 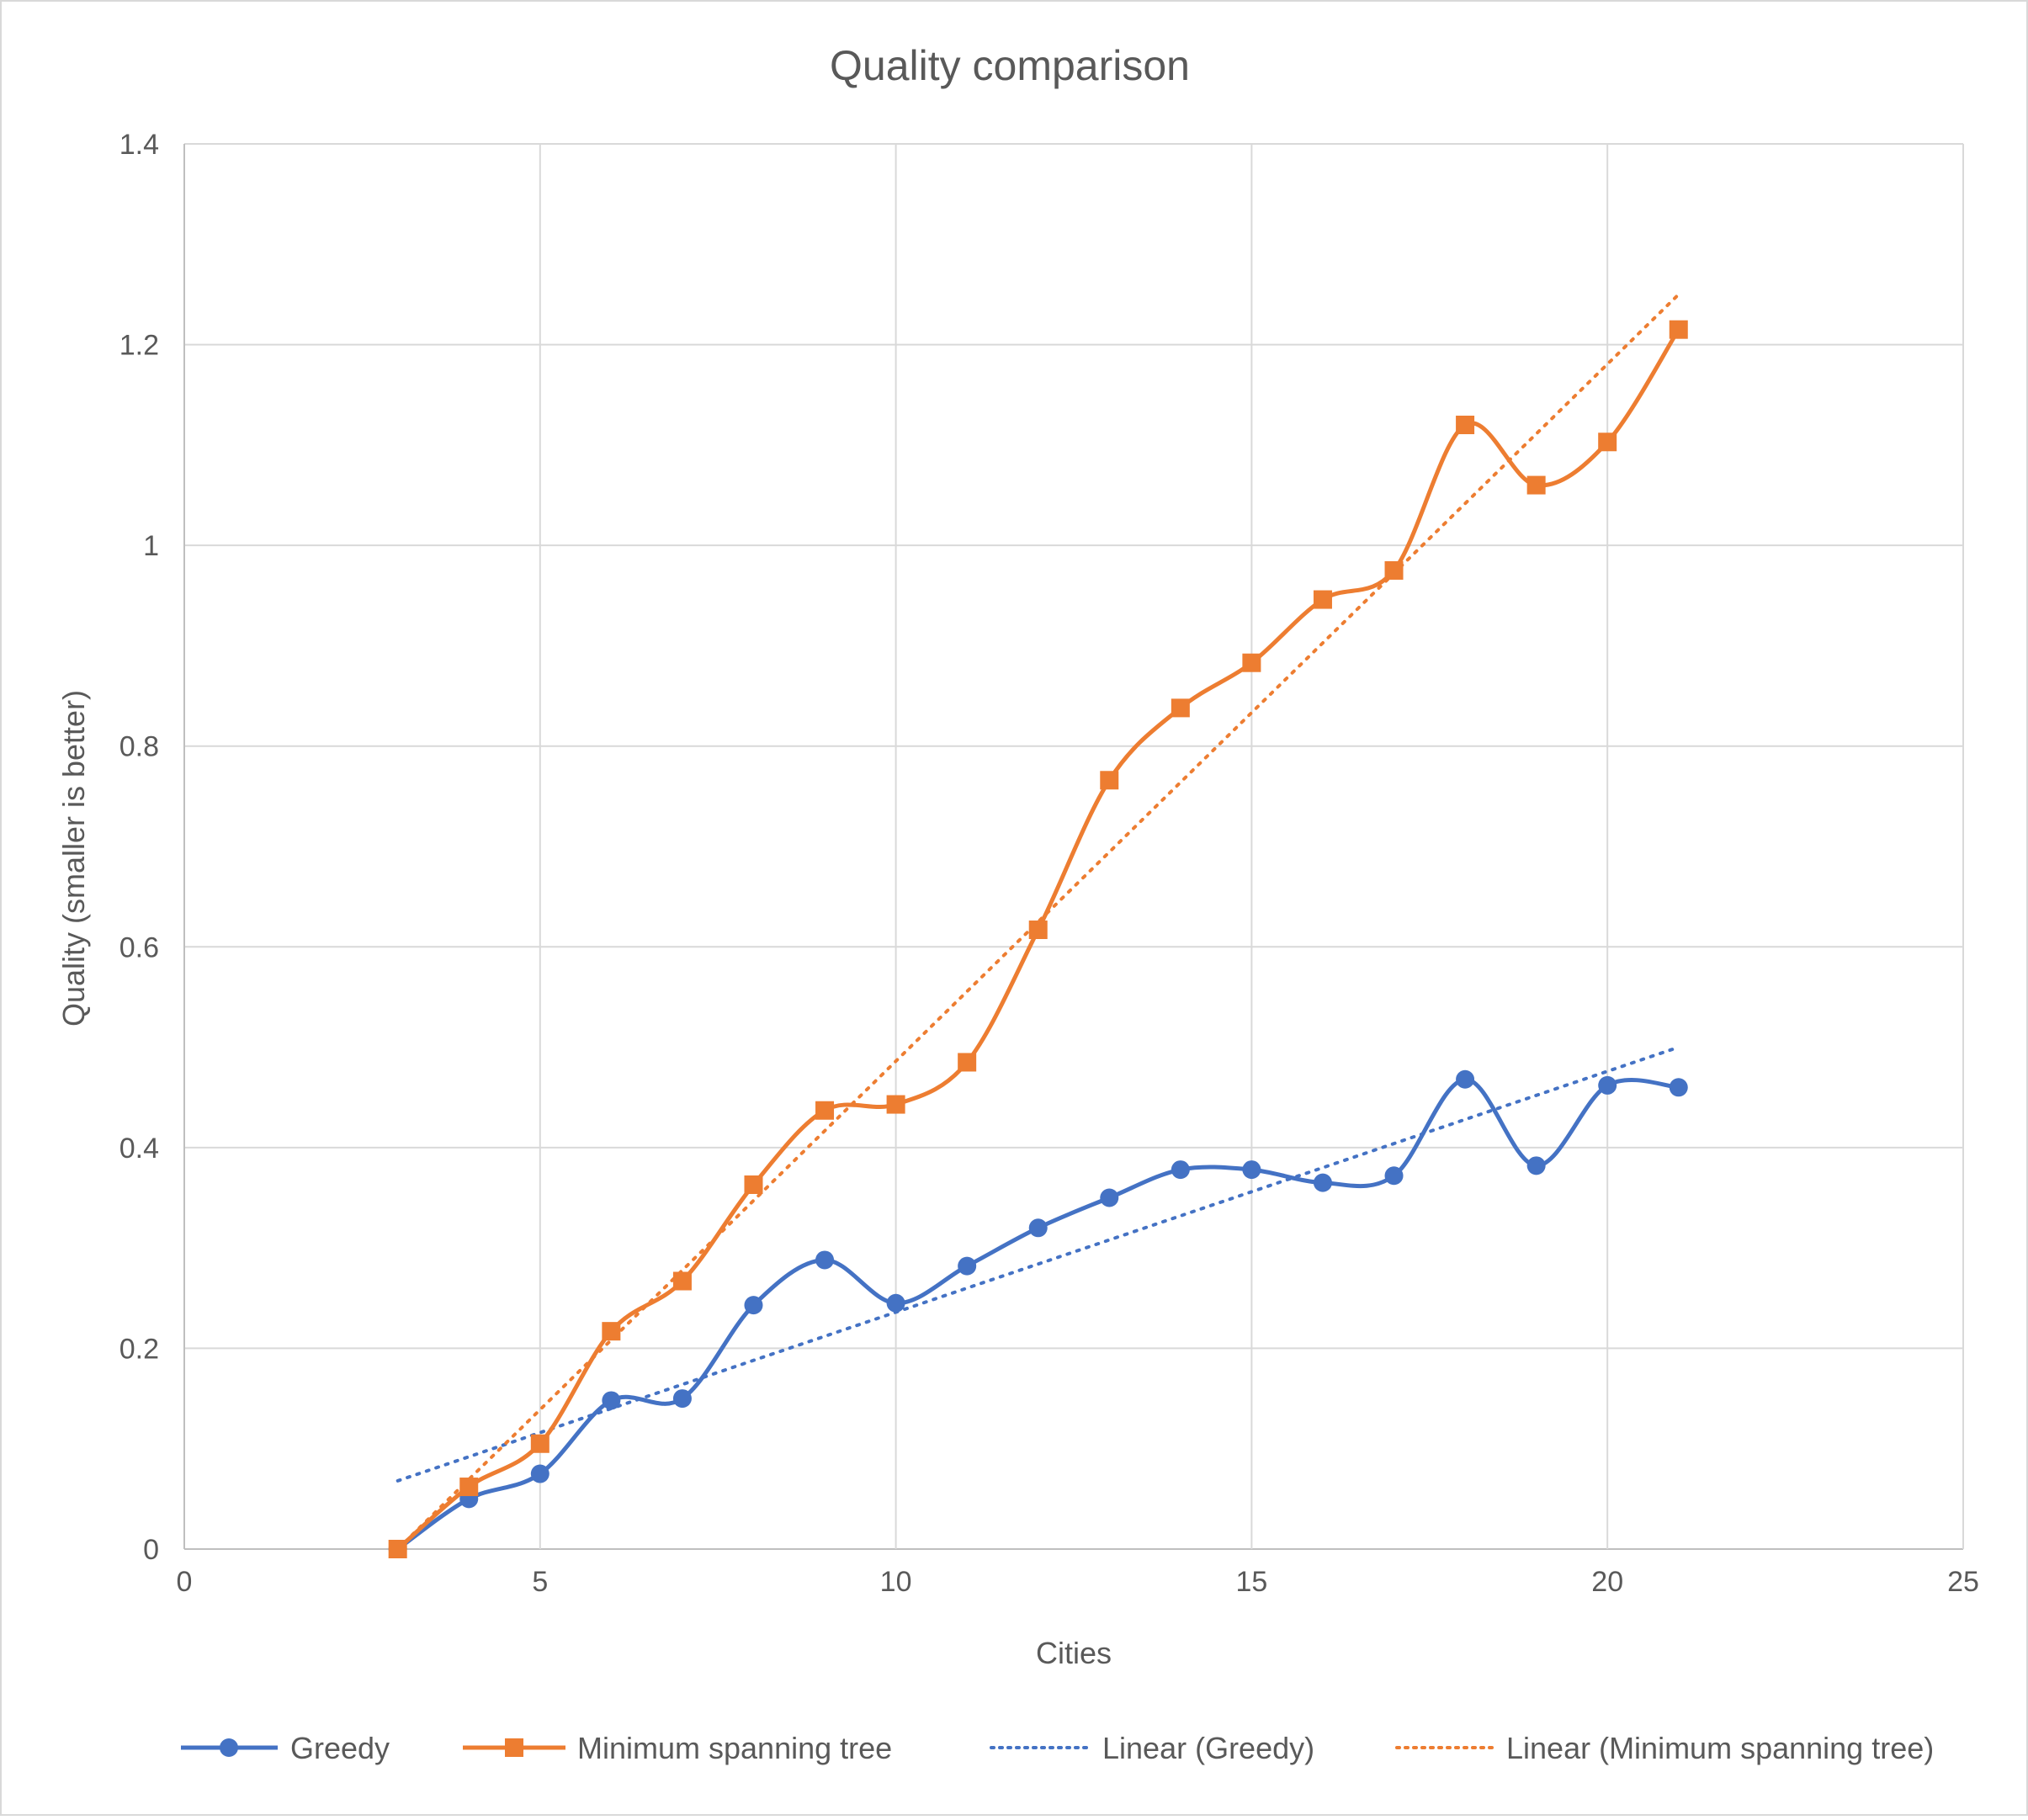 I want to click on legend-item-linear-greedy: Linear (Greedy), so click(x=1152, y=1748).